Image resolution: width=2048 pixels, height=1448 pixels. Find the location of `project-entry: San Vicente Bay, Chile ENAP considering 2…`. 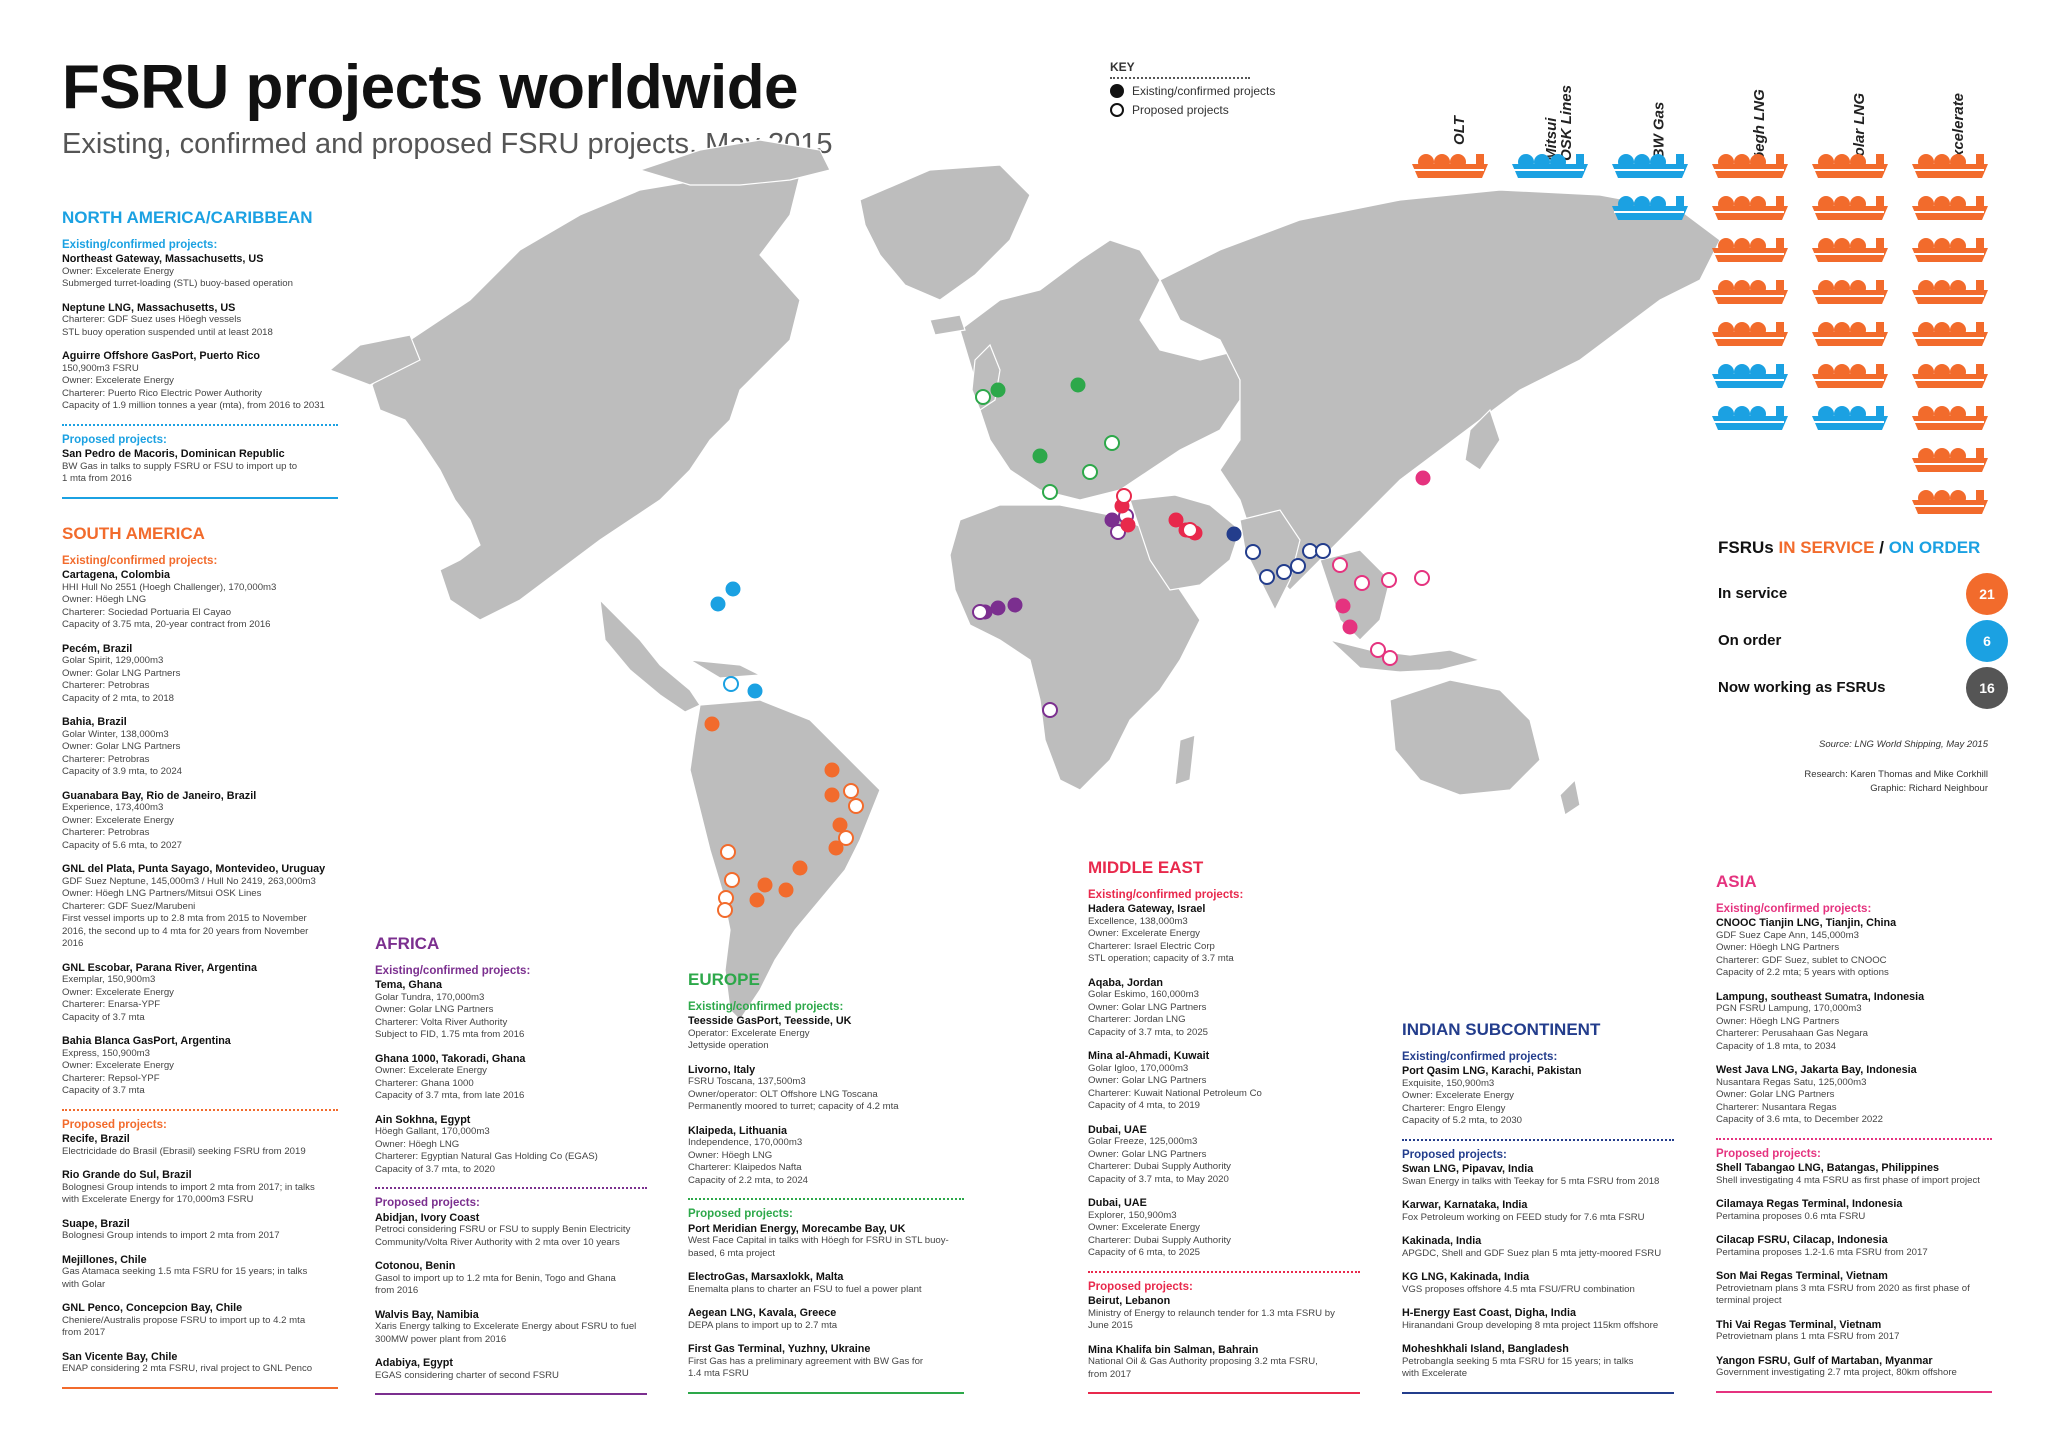

project-entry: San Vicente Bay, Chile ENAP considering 2… is located at coordinates (200, 1363).